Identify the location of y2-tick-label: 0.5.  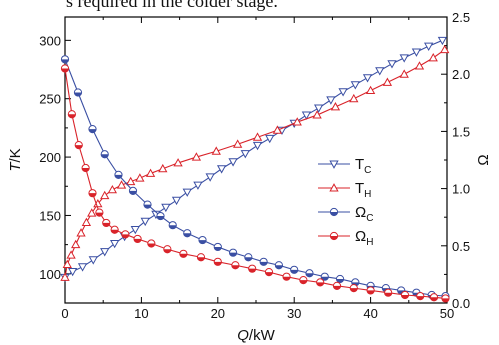
(461, 246).